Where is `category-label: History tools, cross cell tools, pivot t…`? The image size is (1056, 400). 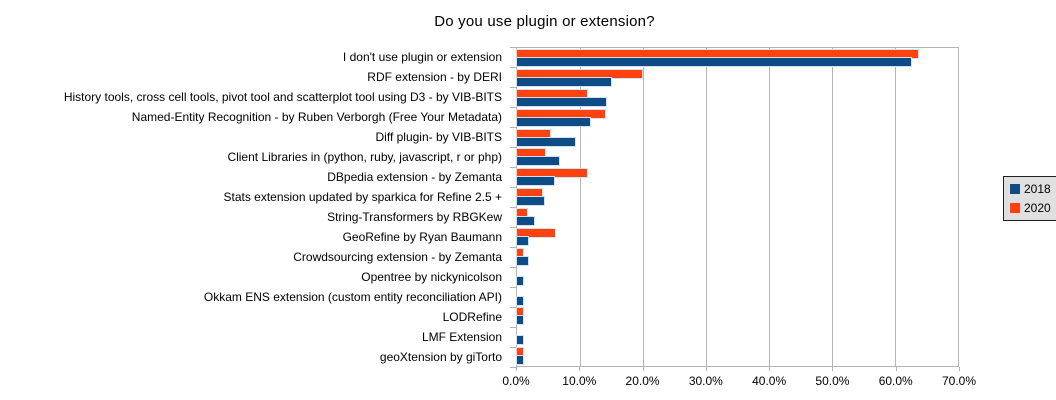
category-label: History tools, cross cell tools, pivot t… is located at coordinates (282, 97).